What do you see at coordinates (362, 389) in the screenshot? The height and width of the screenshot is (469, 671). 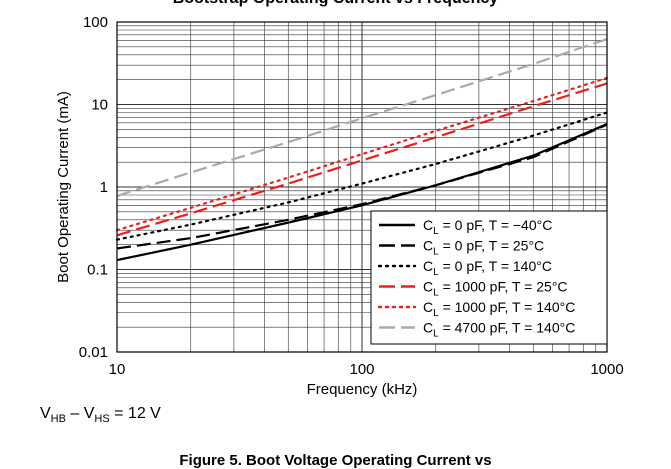 I see `x-axis-label: Frequency (kHz)` at bounding box center [362, 389].